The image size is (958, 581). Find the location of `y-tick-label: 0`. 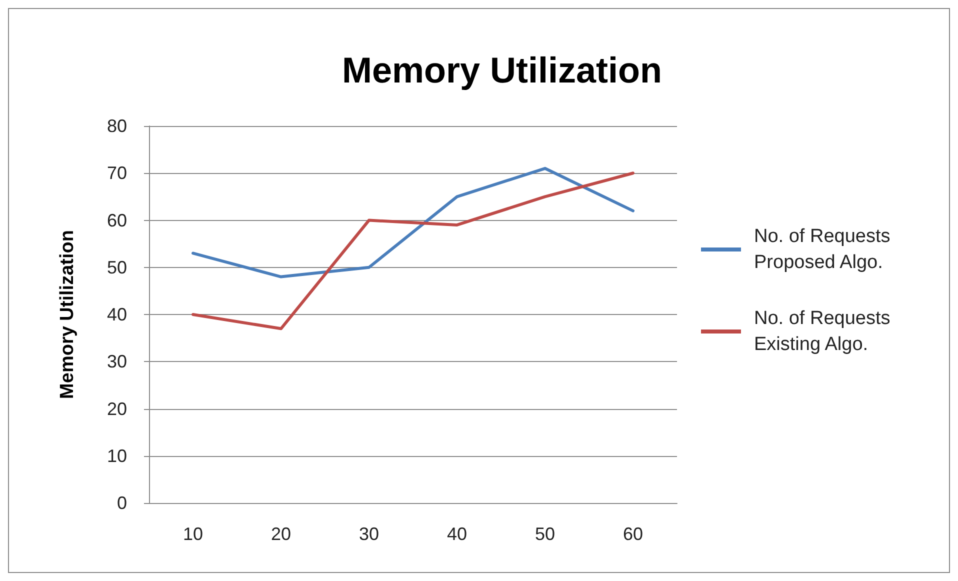

y-tick-label: 0 is located at coordinates (121, 503).